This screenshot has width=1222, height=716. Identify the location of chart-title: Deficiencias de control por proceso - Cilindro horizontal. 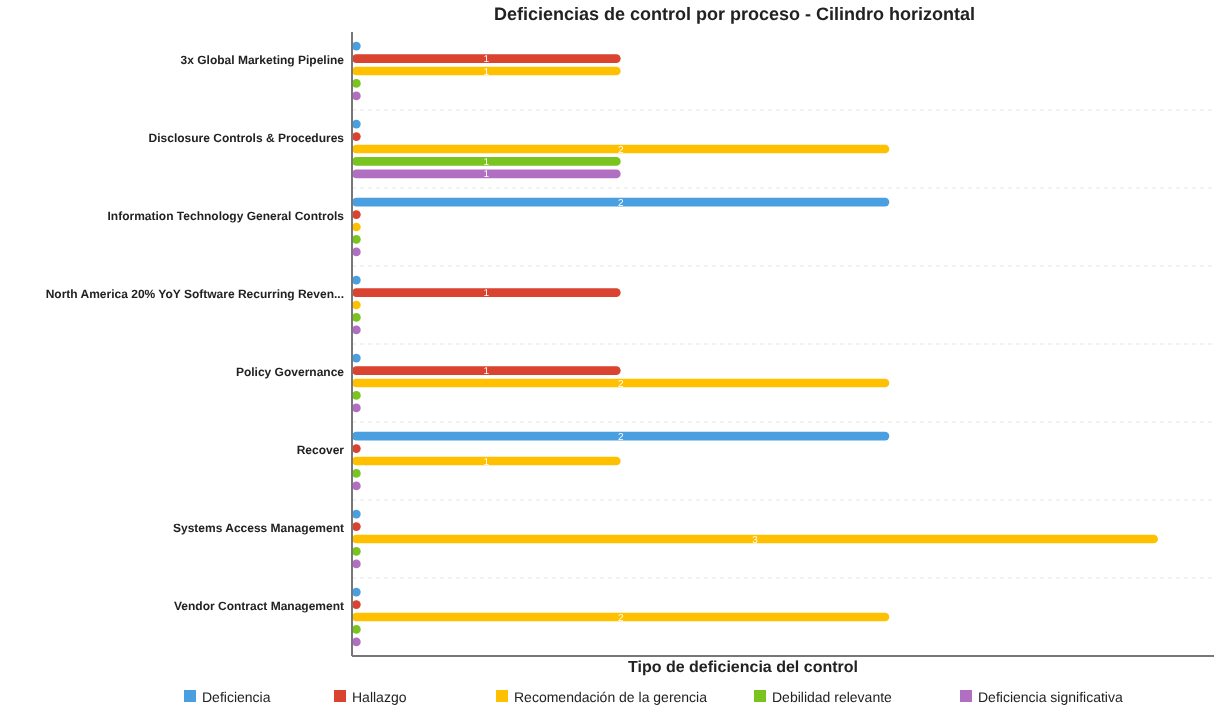
(735, 14).